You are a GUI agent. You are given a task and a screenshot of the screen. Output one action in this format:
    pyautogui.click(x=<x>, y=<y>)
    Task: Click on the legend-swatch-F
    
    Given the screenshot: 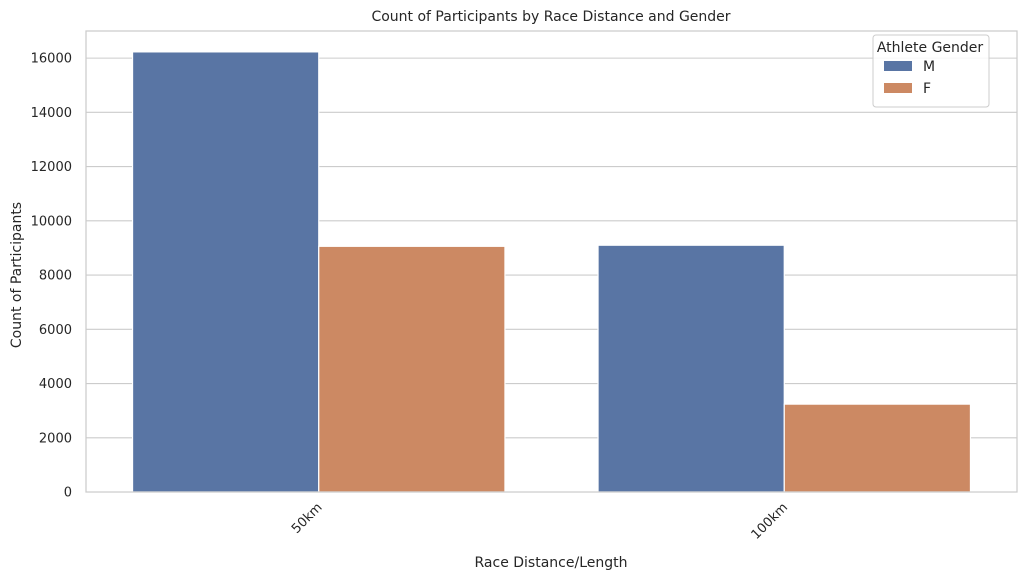 What is the action you would take?
    pyautogui.click(x=898, y=88)
    